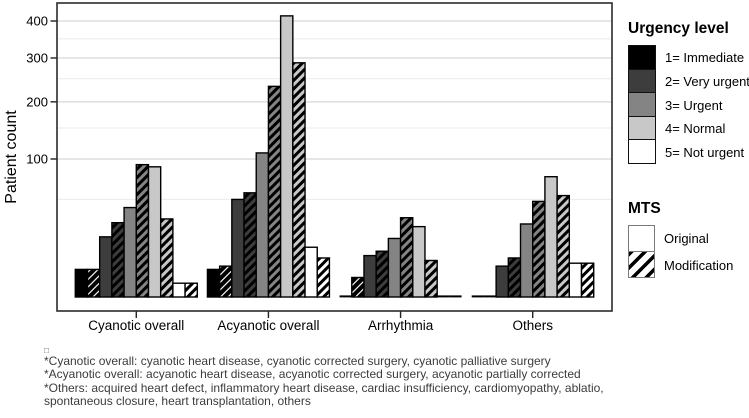 The image size is (749, 418). Describe the element at coordinates (37, 159) in the screenshot. I see `y-tick-label: 100` at that location.